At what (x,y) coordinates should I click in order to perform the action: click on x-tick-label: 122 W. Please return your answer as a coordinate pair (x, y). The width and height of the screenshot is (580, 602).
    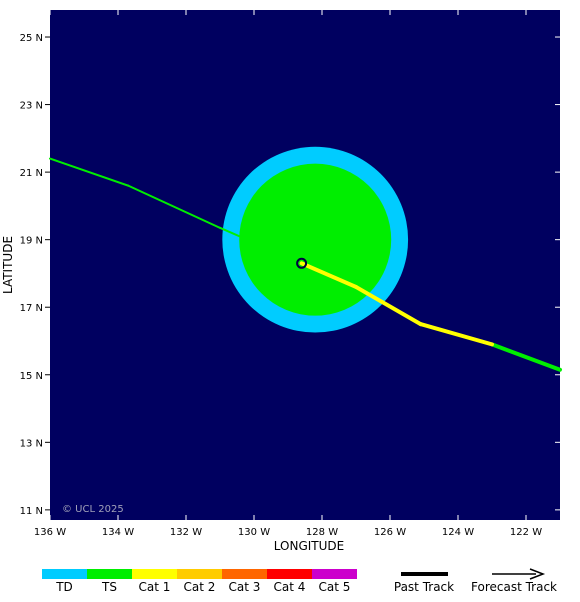
    Looking at the image, I should click on (526, 532).